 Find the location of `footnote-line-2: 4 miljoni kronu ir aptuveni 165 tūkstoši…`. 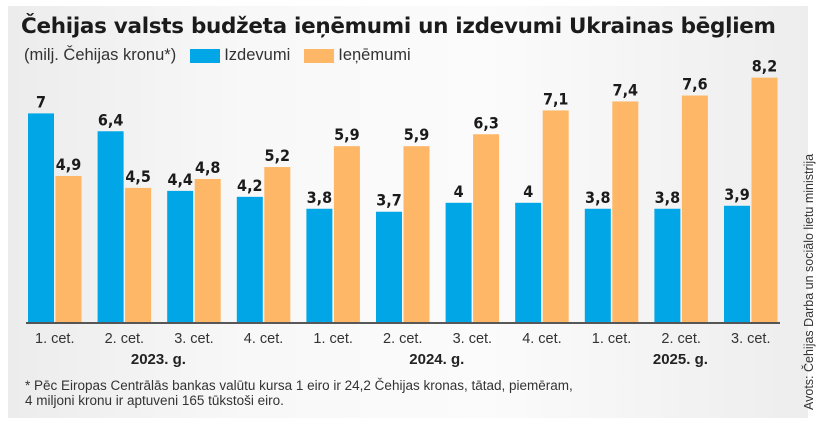

footnote-line-2: 4 miljoni kronu ir aptuveni 165 tūkstoši… is located at coordinates (154, 400).